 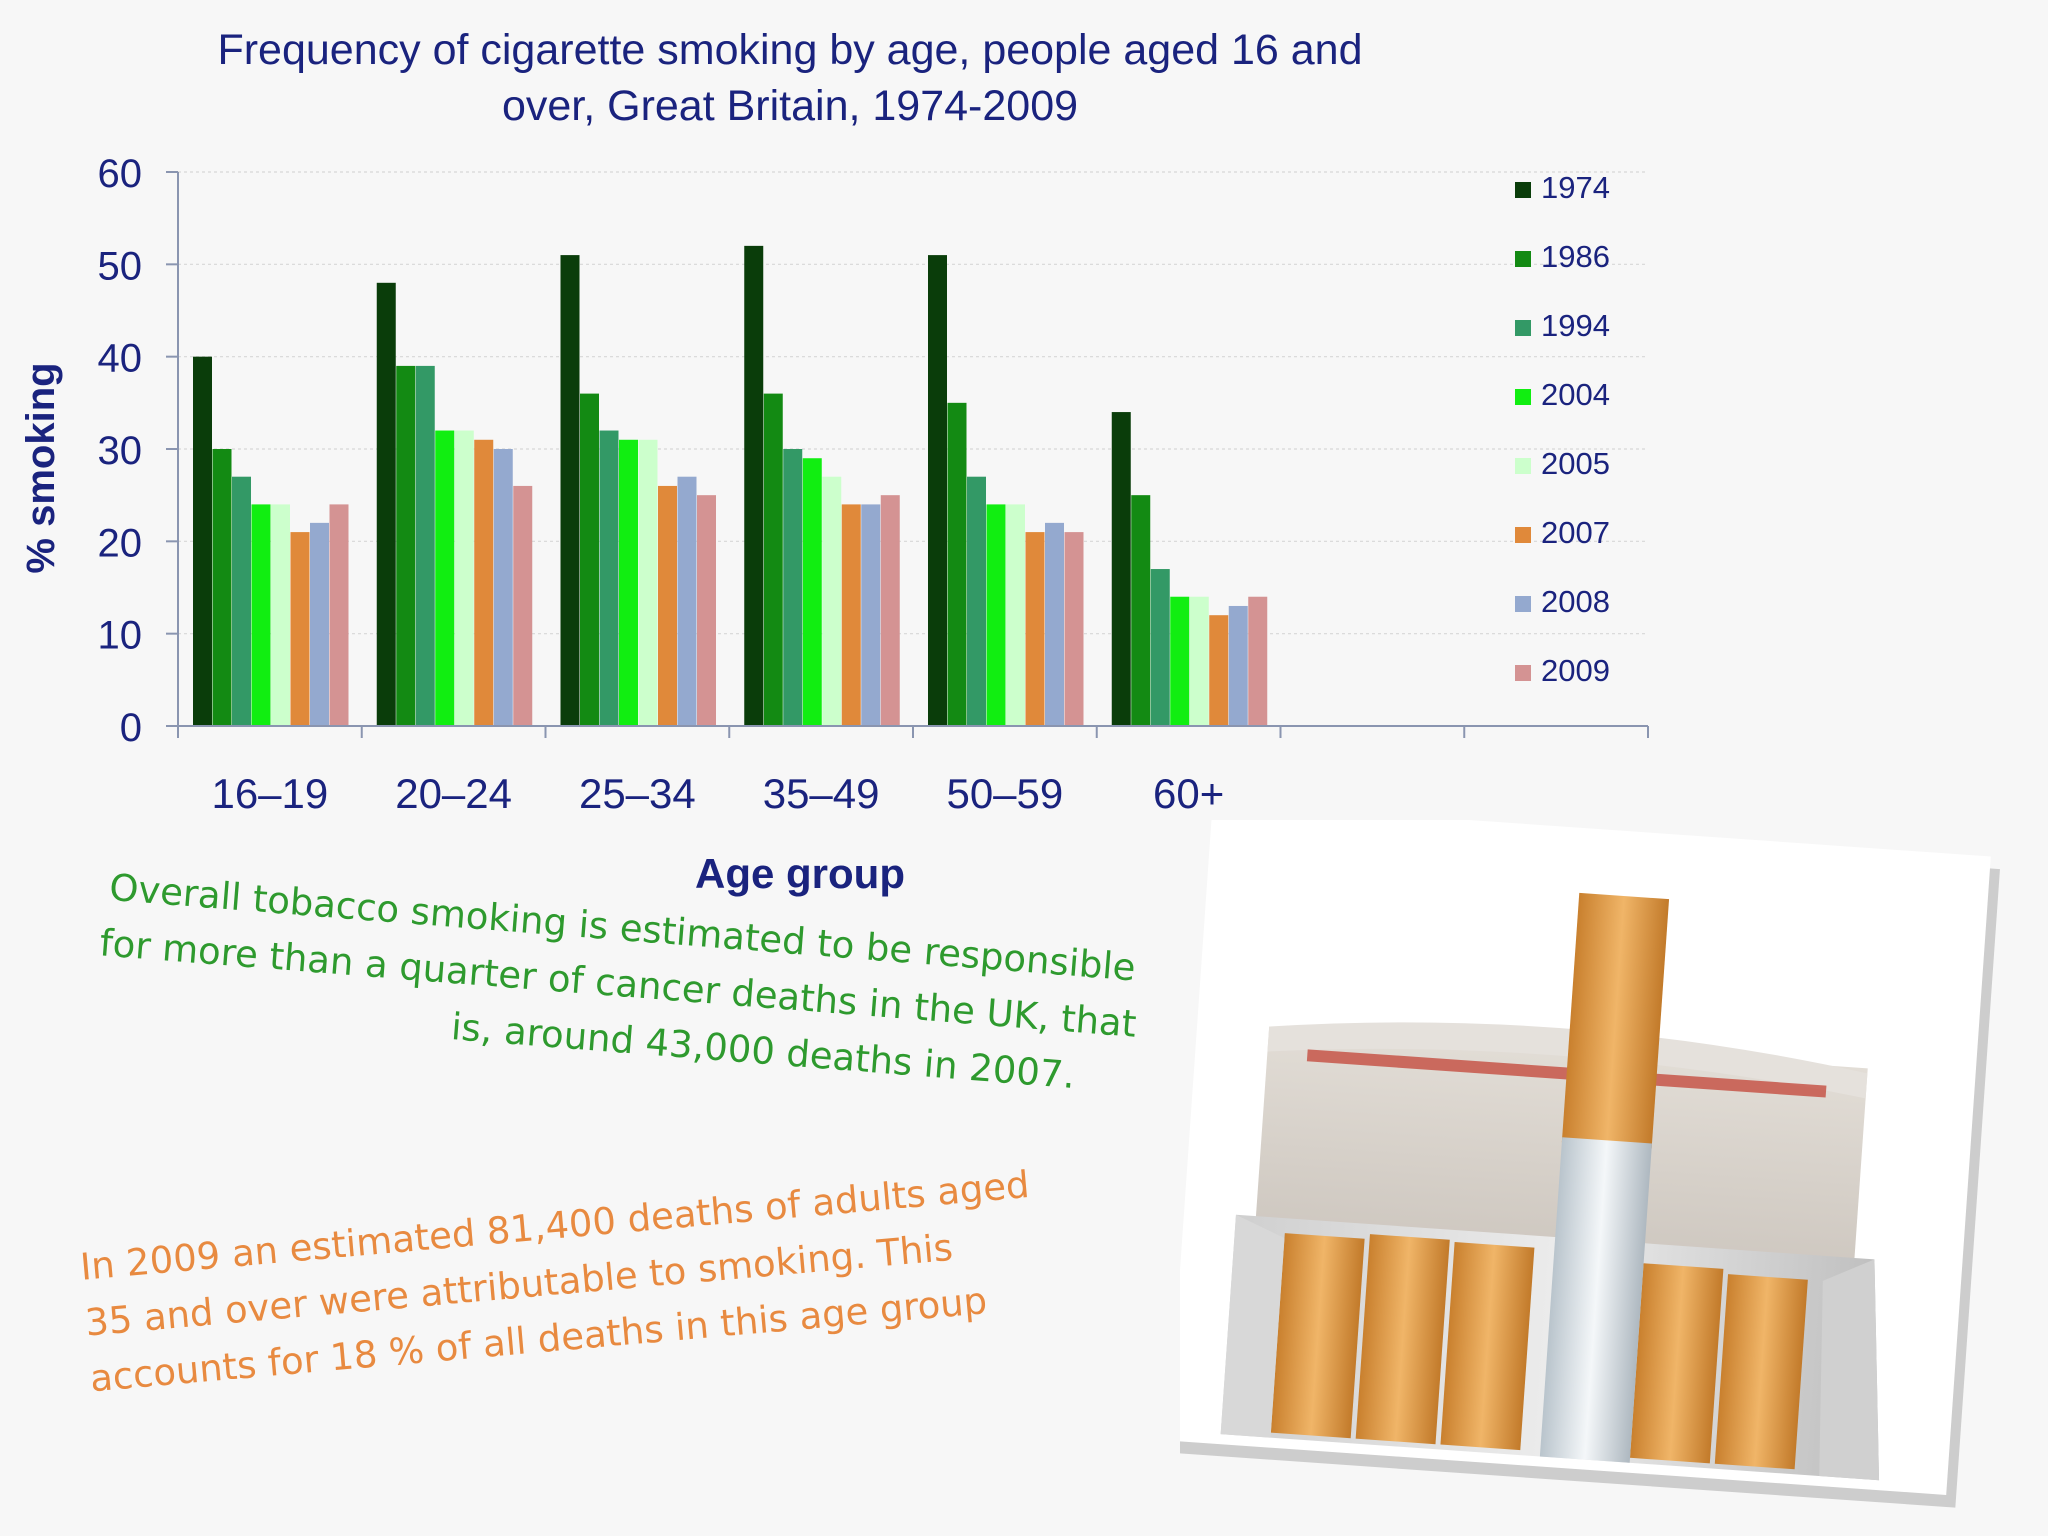 What do you see at coordinates (1575, 256) in the screenshot?
I see `legend-label: 1986` at bounding box center [1575, 256].